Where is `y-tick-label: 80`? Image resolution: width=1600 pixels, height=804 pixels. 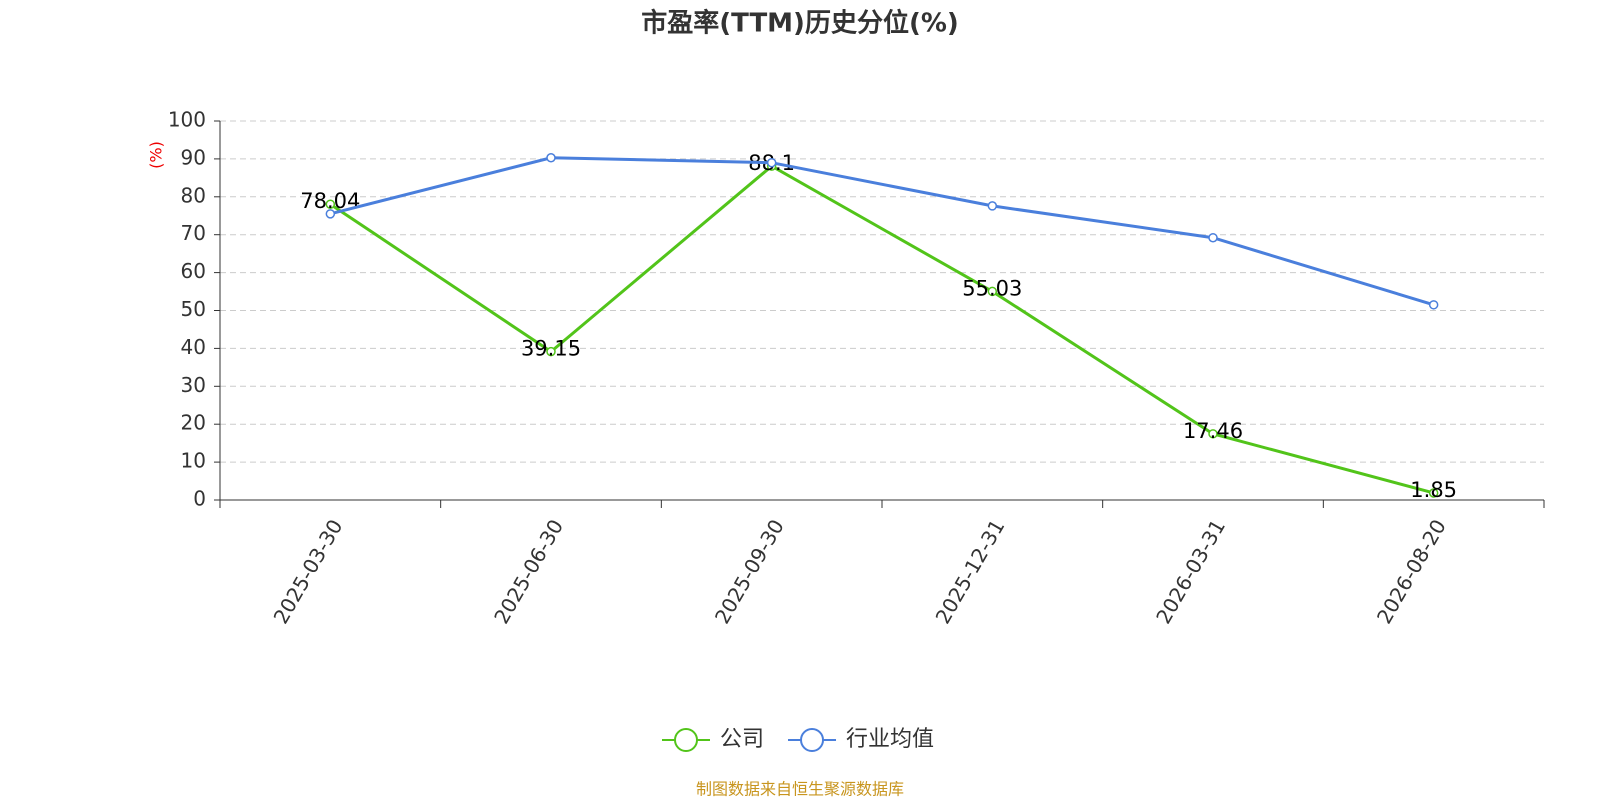
y-tick-label: 80 is located at coordinates (193, 195).